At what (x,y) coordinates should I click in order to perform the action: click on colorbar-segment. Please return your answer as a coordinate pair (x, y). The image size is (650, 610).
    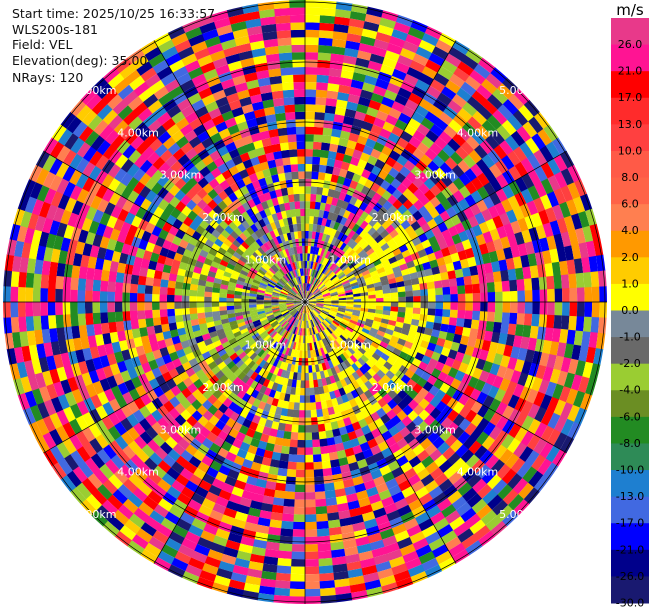
    Looking at the image, I should click on (630, 297).